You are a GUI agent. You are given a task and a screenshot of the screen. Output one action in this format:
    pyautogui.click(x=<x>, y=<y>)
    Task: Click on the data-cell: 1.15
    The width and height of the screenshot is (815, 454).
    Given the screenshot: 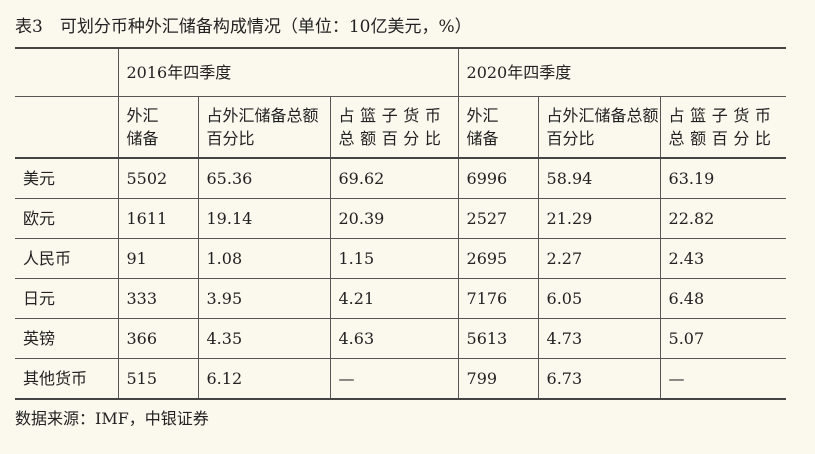 What is the action you would take?
    pyautogui.click(x=394, y=258)
    